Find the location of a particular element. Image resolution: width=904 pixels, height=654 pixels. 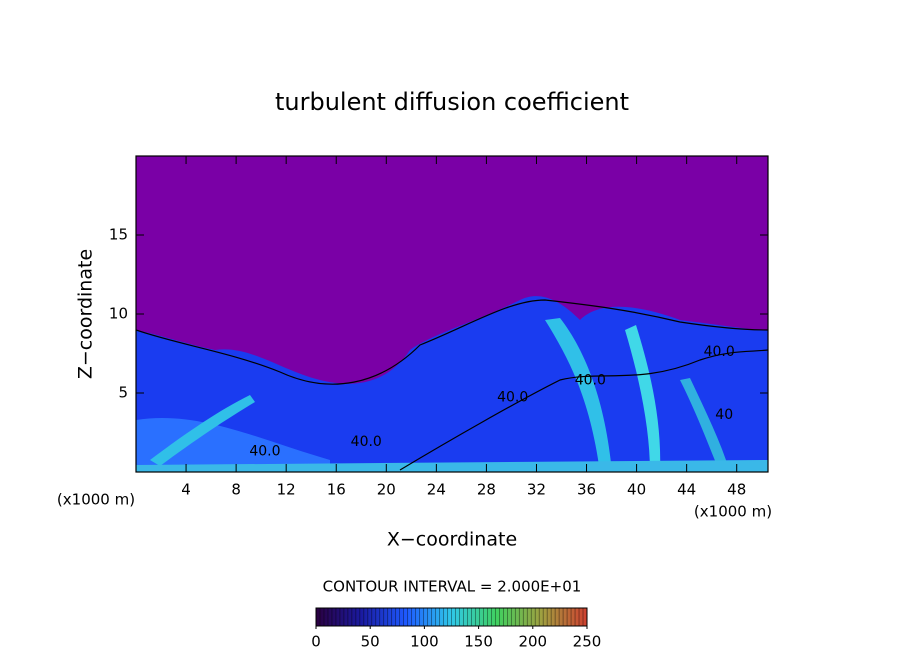

x-tick-label: 44 is located at coordinates (686, 490).